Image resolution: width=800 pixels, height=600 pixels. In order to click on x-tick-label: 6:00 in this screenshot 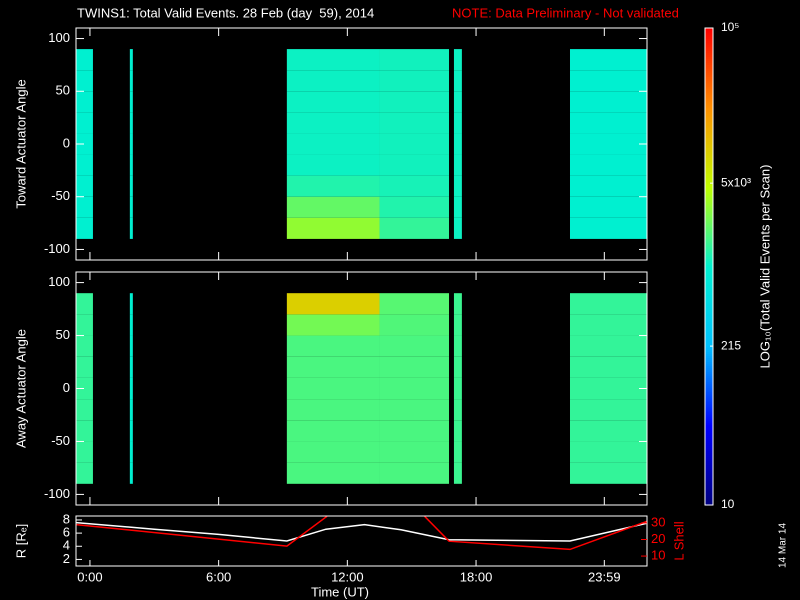, I will do `click(218, 576)`.